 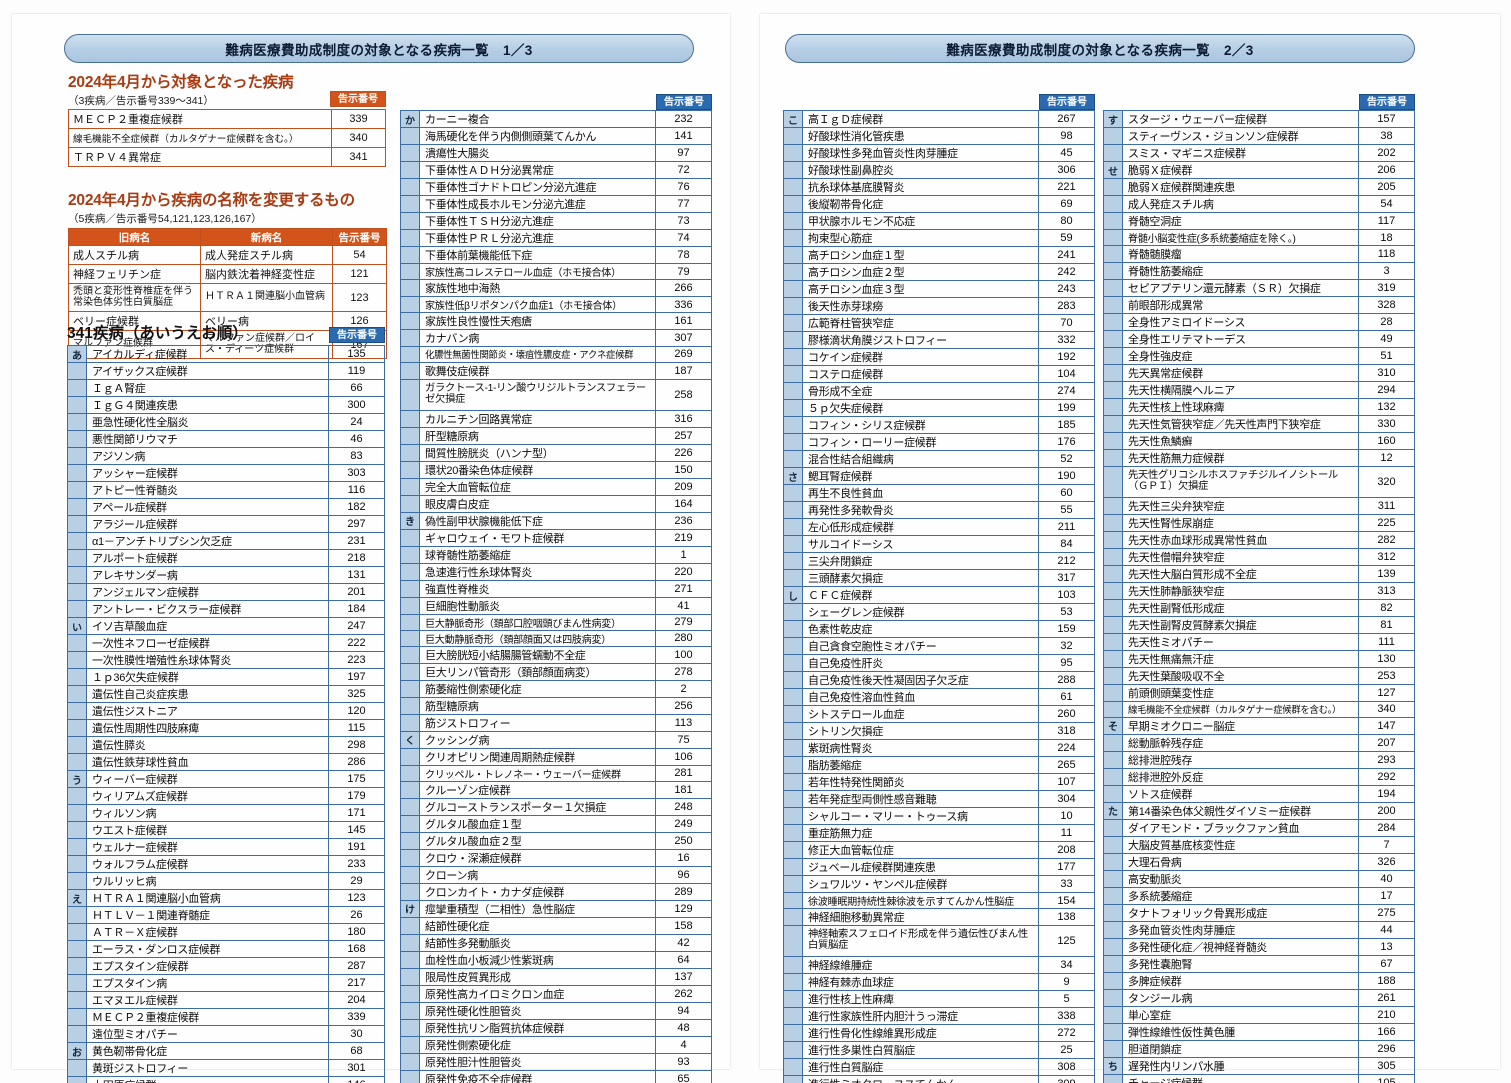 What do you see at coordinates (1386, 254) in the screenshot?
I see `disease-code: 118` at bounding box center [1386, 254].